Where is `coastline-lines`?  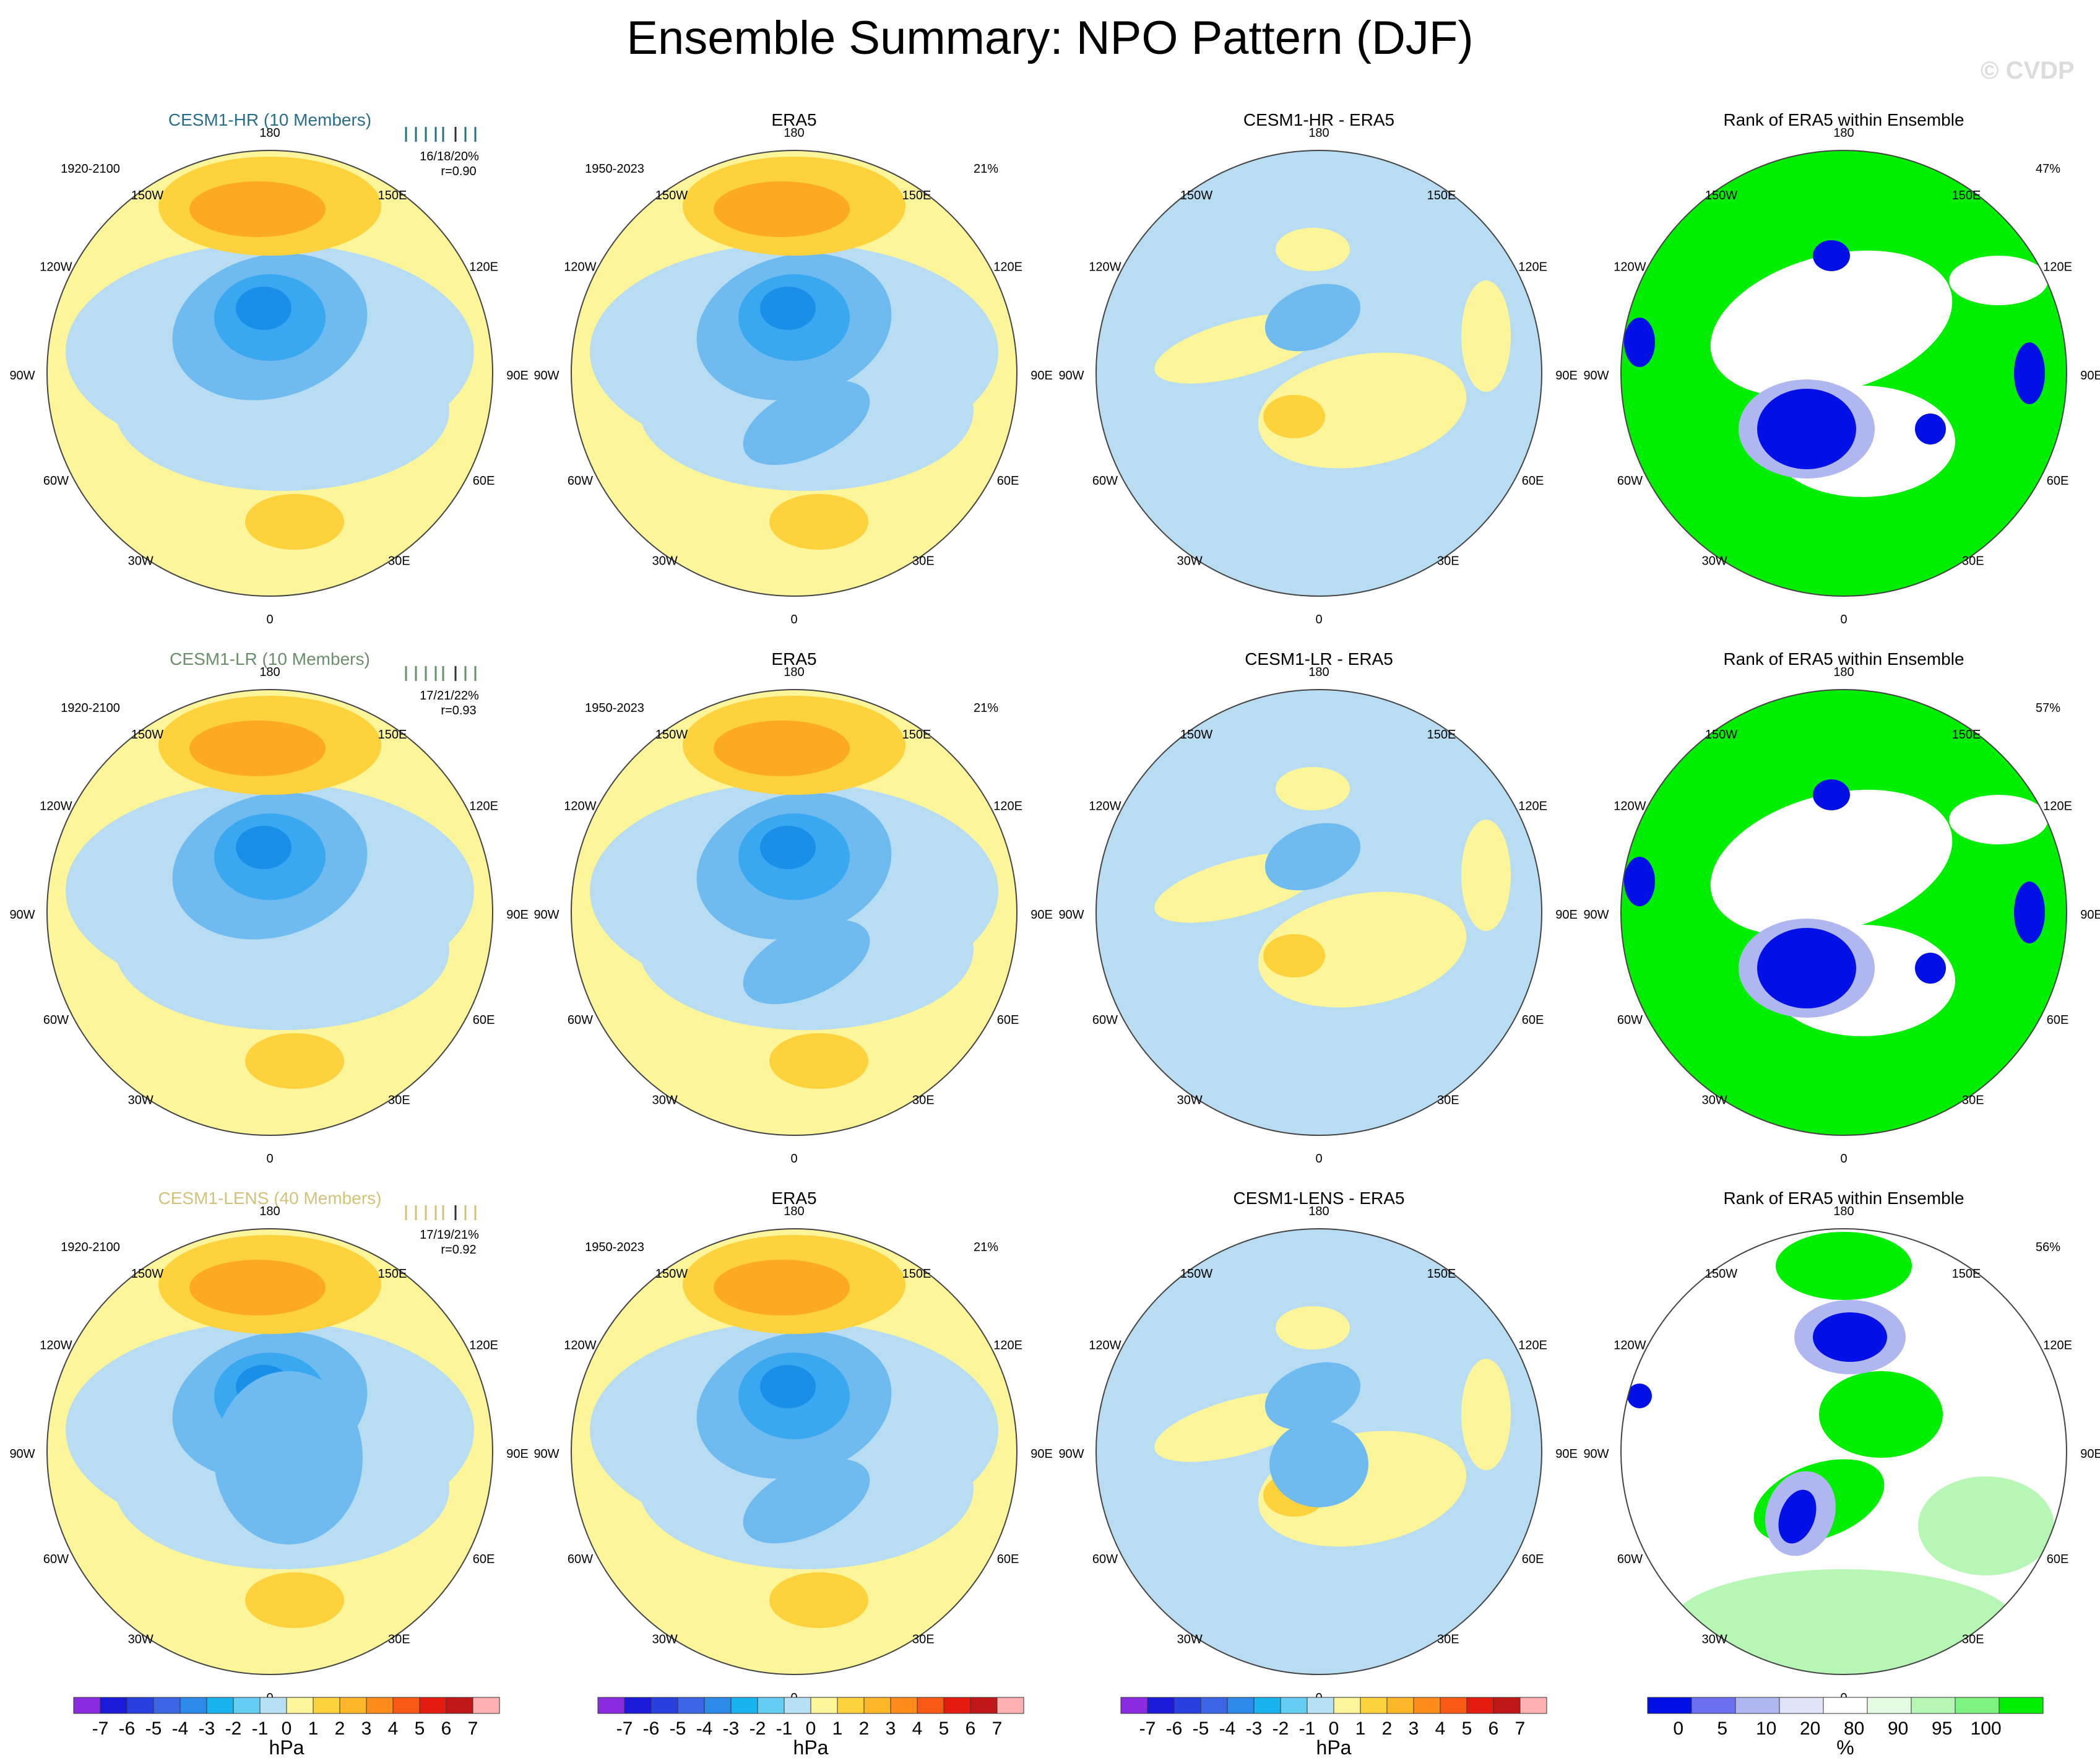 coastline-lines is located at coordinates (75, 80).